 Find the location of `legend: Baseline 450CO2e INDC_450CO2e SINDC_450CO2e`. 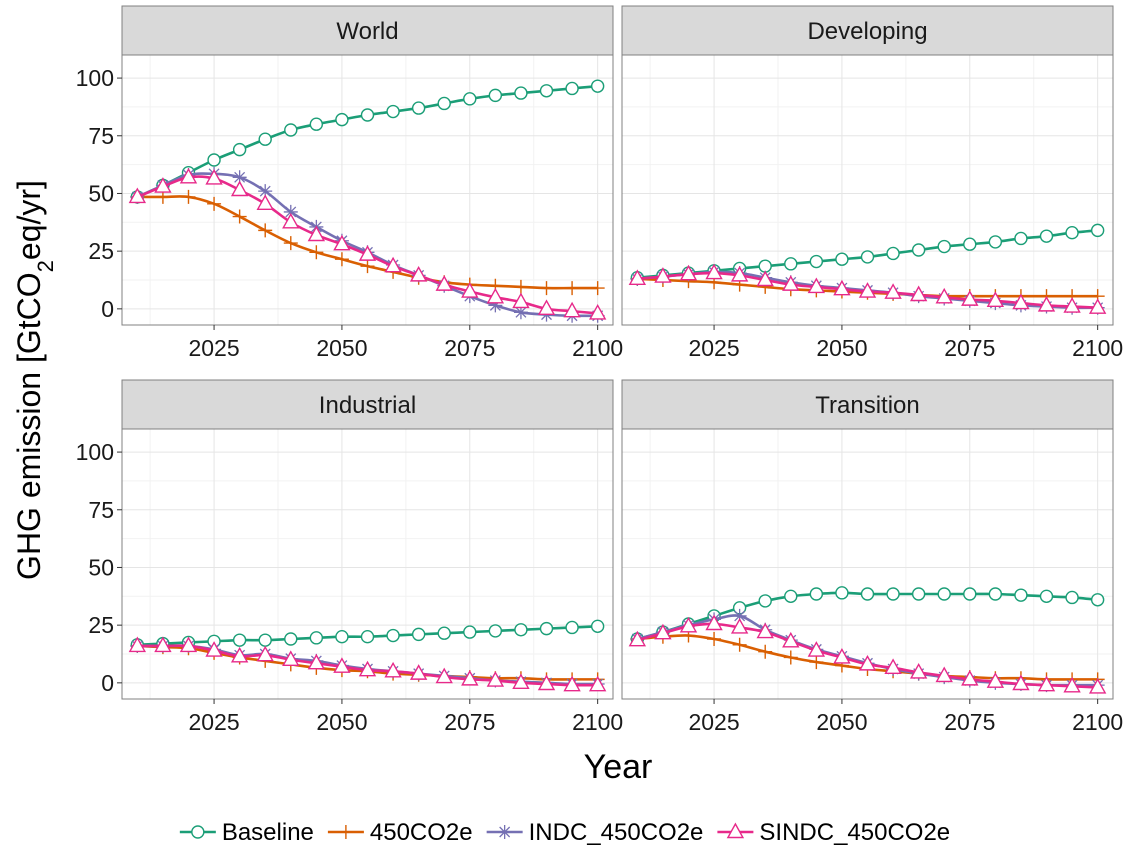

legend: Baseline 450CO2e INDC_450CO2e SINDC_450CO2e is located at coordinates (564, 832).